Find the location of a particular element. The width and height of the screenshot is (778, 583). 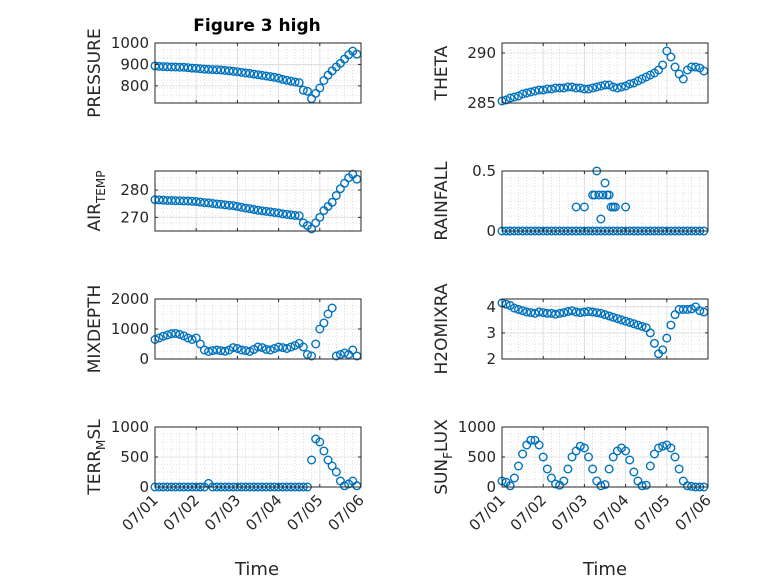

y-axis-label-main: PRESSURE is located at coordinates (95, 72).